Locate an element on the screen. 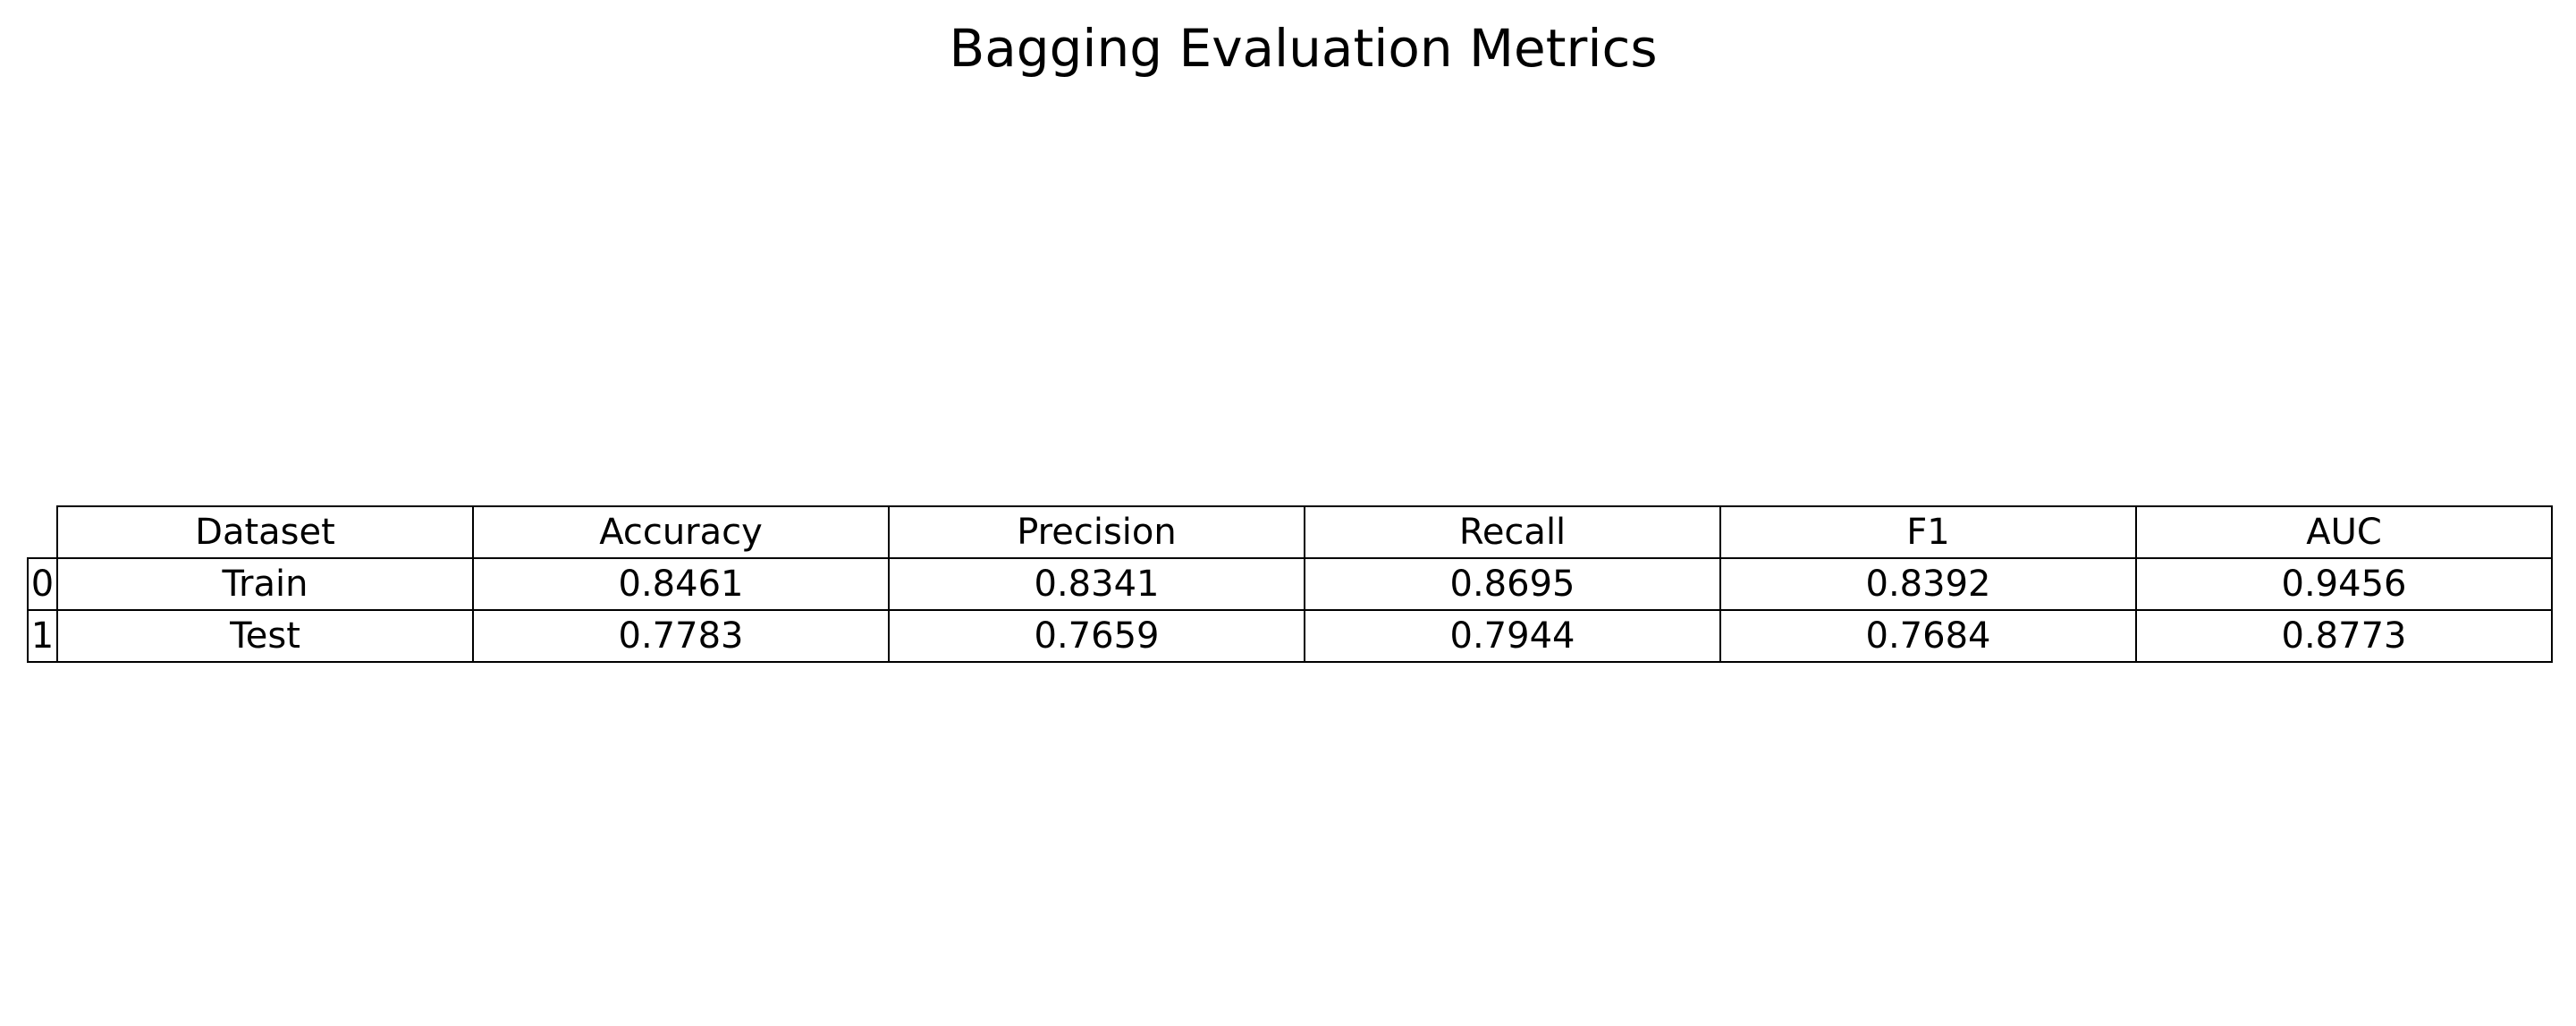  cell-accuracy: 0.8461 is located at coordinates (681, 584).